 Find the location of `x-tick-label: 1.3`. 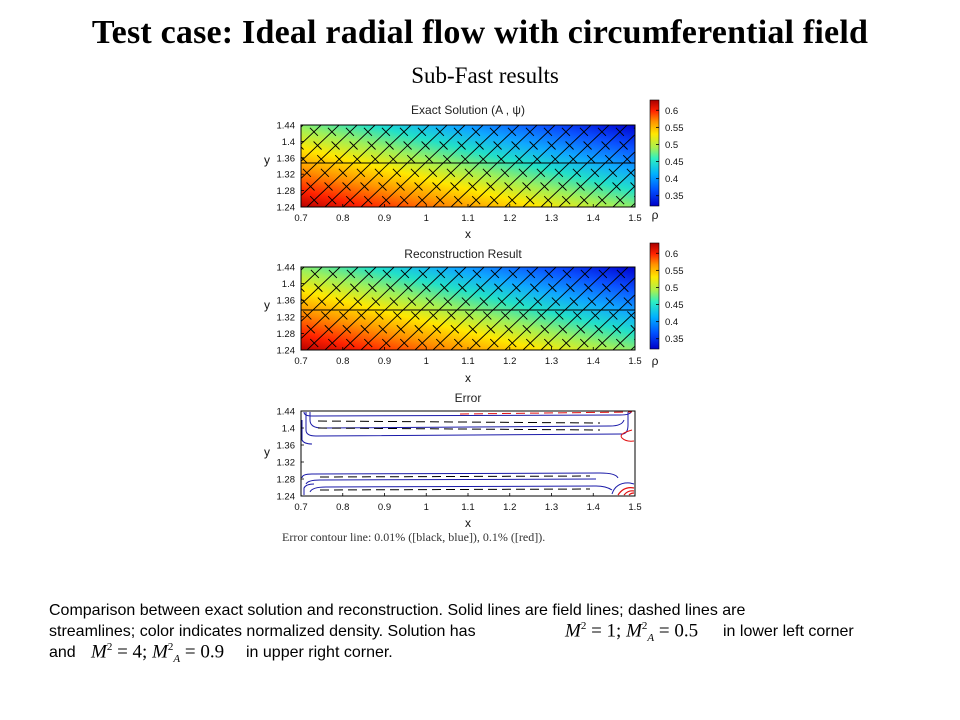

x-tick-label: 1.3 is located at coordinates (551, 218).